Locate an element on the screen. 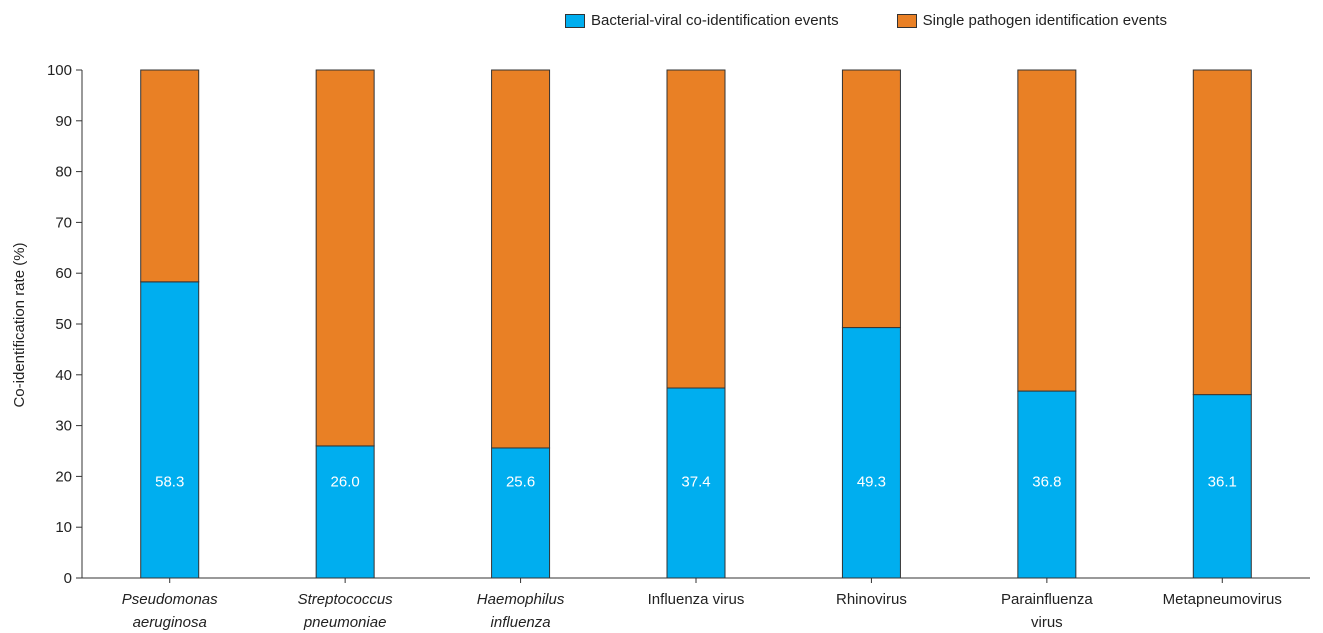  x-tick-label: Pseudomonas is located at coordinates (170, 599).